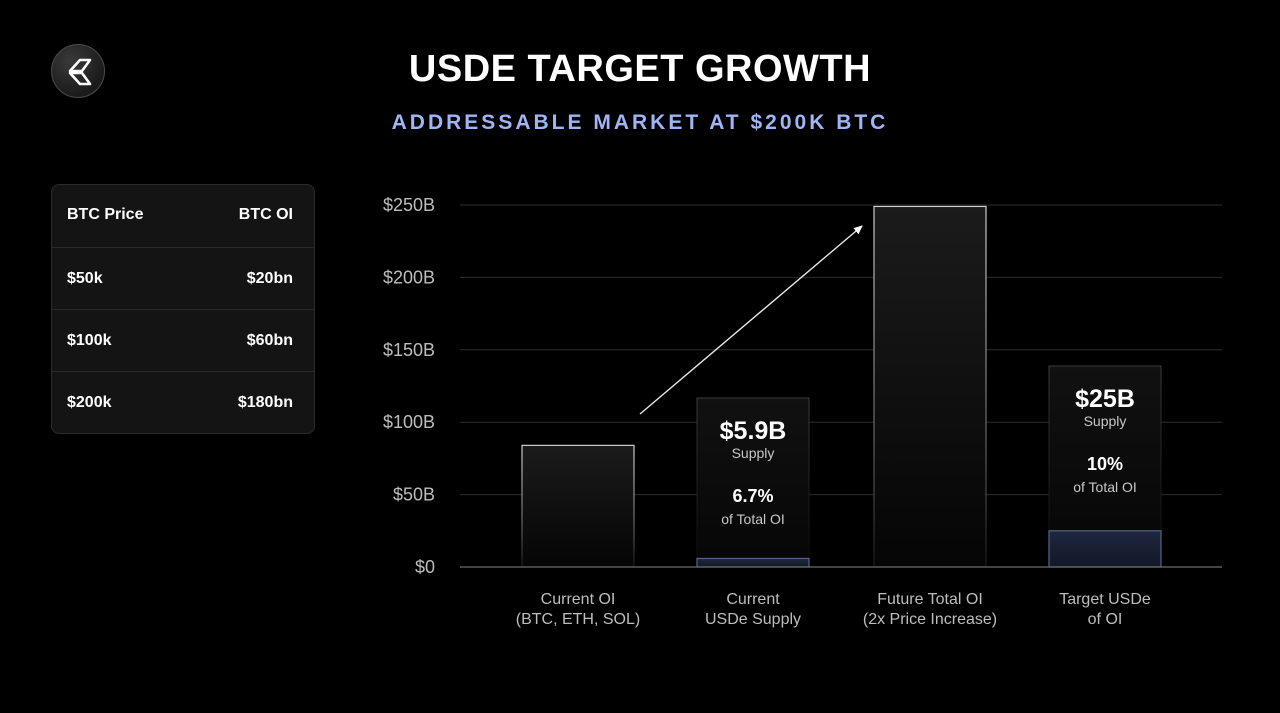 The height and width of the screenshot is (713, 1280). What do you see at coordinates (930, 619) in the screenshot?
I see `x-category-label: (2x Price Increase)` at bounding box center [930, 619].